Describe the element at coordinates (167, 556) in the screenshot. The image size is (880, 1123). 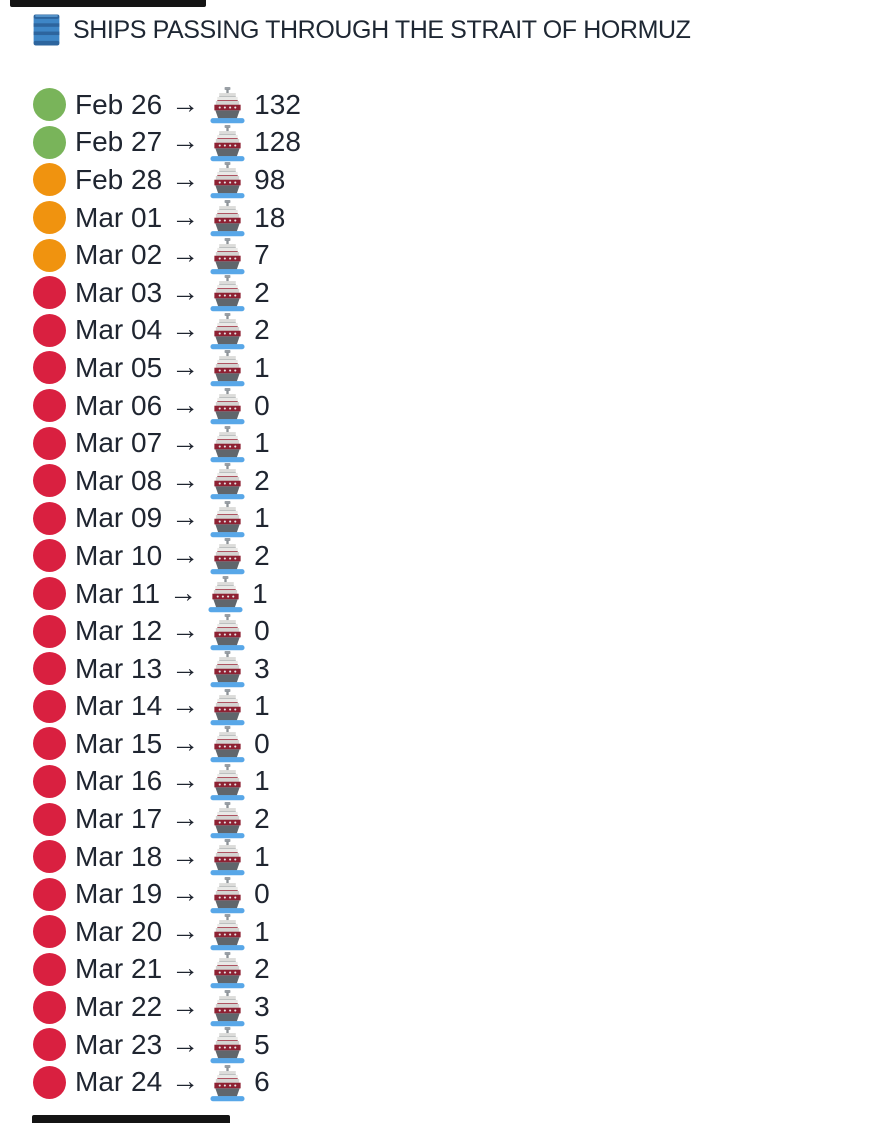
I see `list-item: Mar 10 → 2` at that location.